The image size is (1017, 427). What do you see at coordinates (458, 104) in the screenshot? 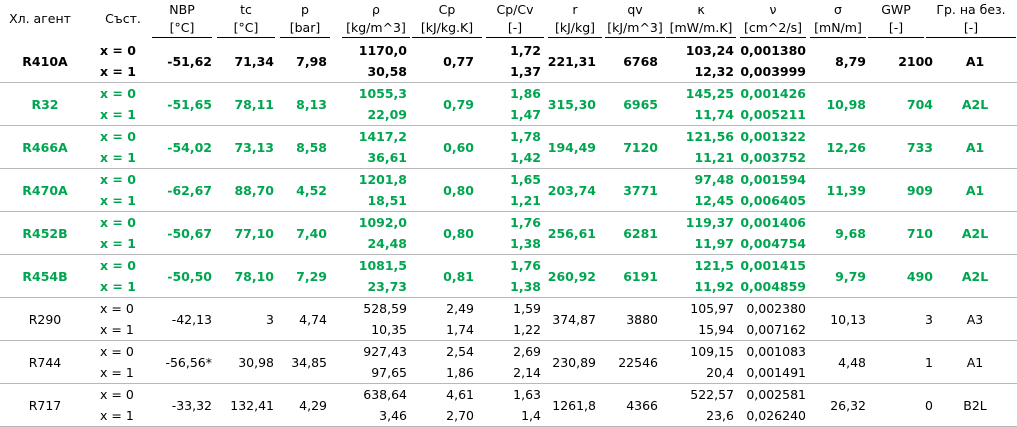
I see `cp-value: 0,79` at bounding box center [458, 104].